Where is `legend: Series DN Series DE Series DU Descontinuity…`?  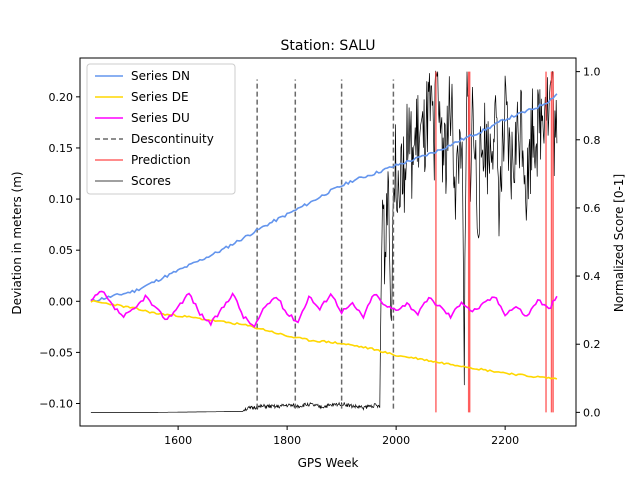 legend: Series DN Series DE Series DU Descontinuity… is located at coordinates (161, 129).